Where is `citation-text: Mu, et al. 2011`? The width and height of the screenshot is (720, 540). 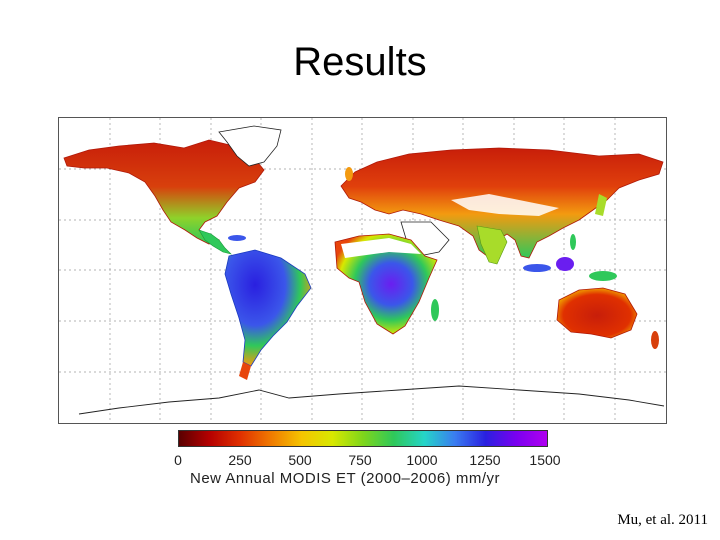
citation-text: Mu, et al. 2011 is located at coordinates (662, 520).